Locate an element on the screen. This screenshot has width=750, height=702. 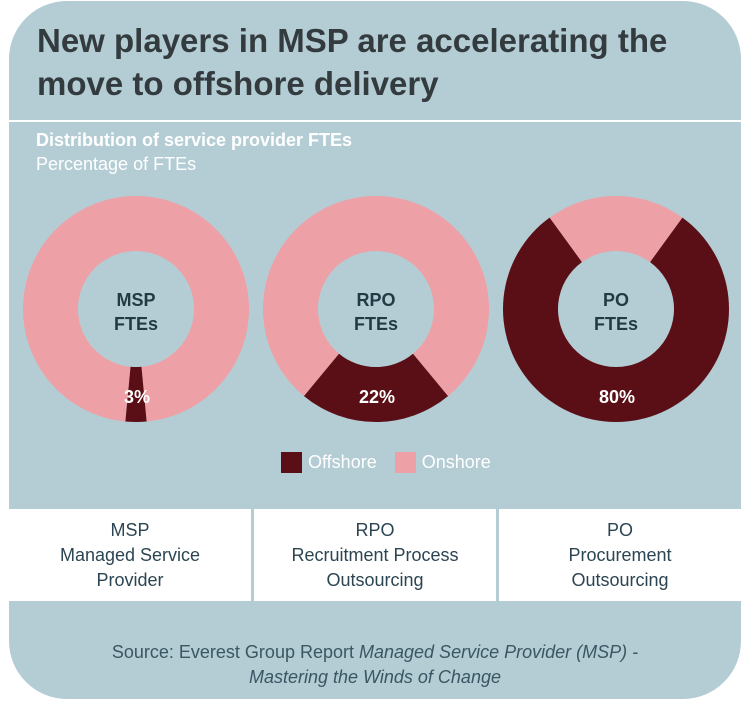
legend-label-offshore: Offshore is located at coordinates (342, 462).